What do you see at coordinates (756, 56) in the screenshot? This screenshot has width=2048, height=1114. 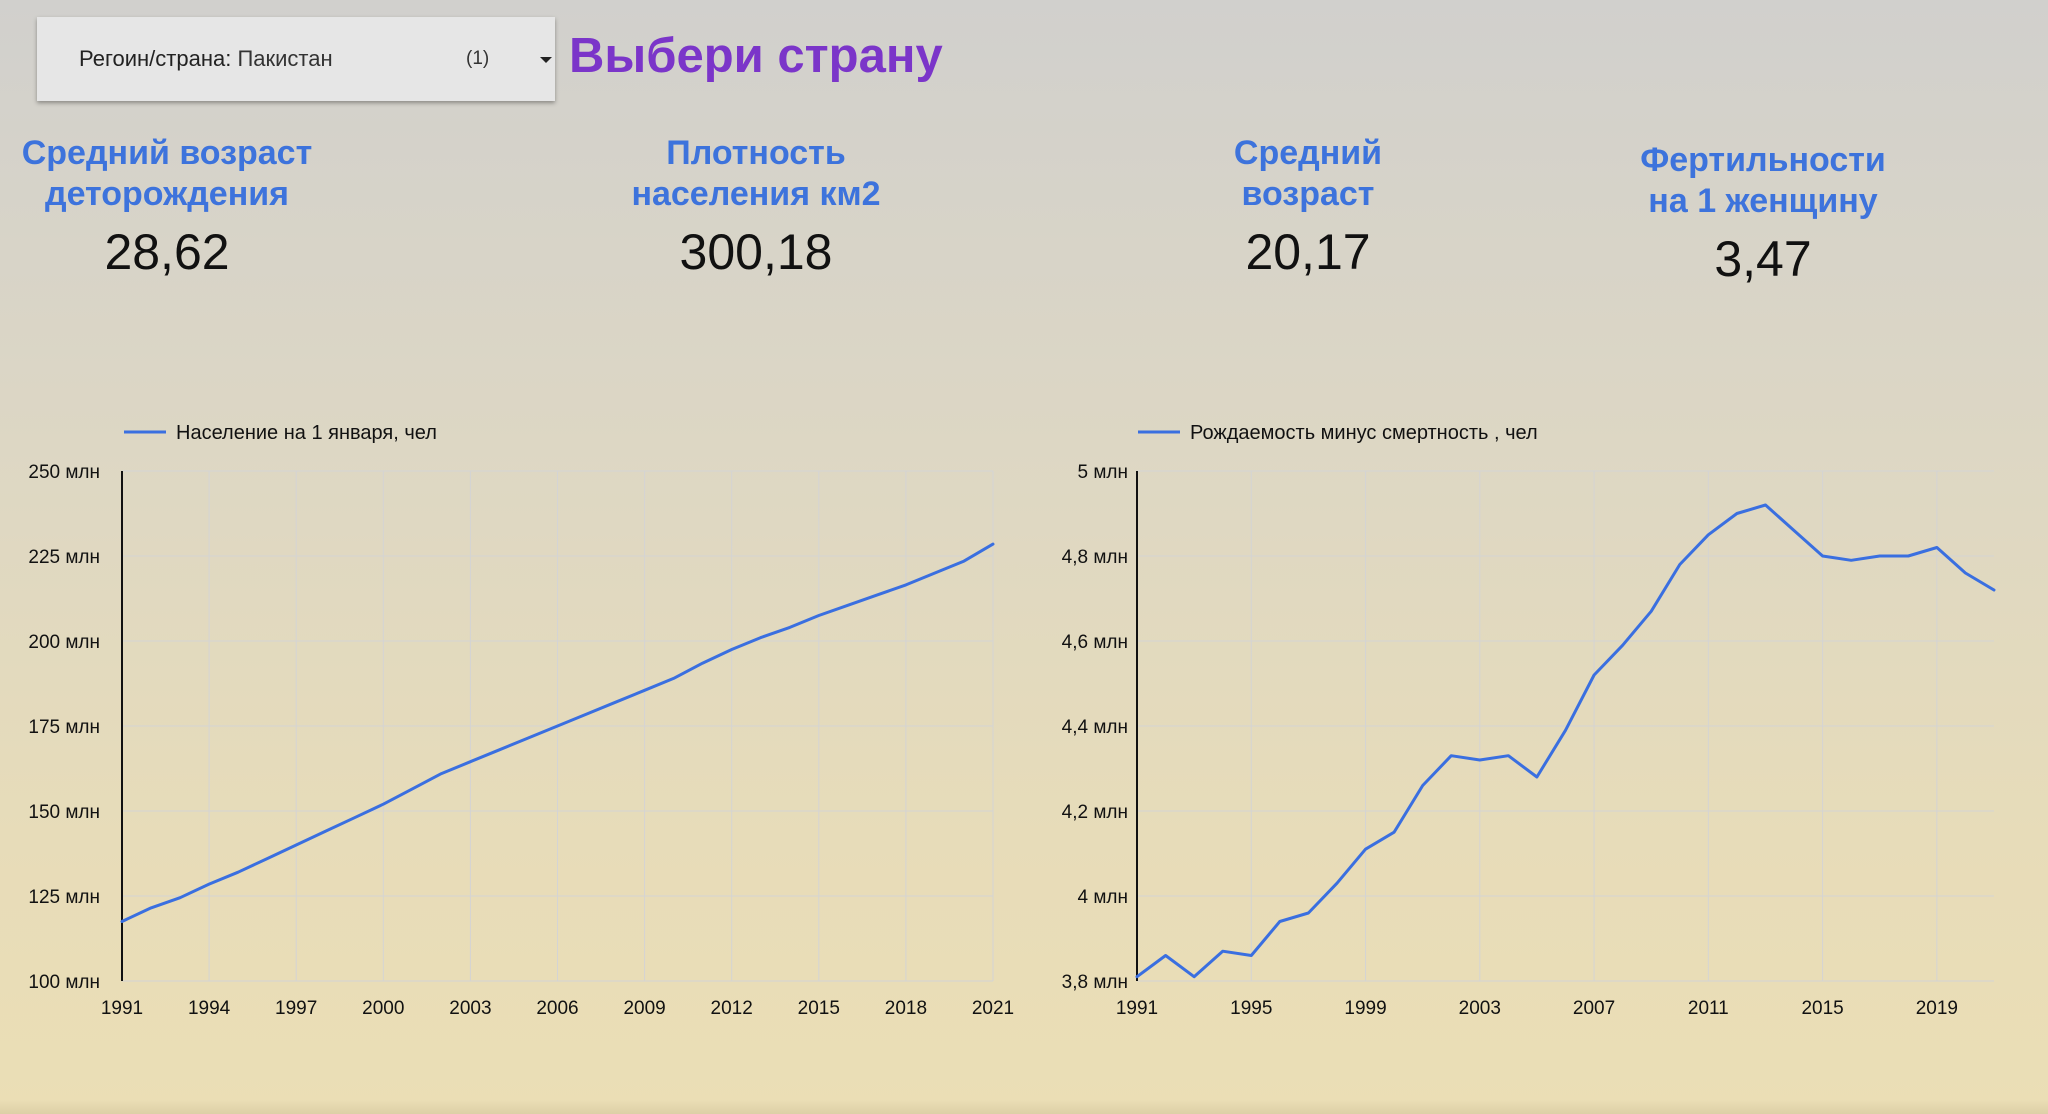 I see `page-headline: Выбери страну` at bounding box center [756, 56].